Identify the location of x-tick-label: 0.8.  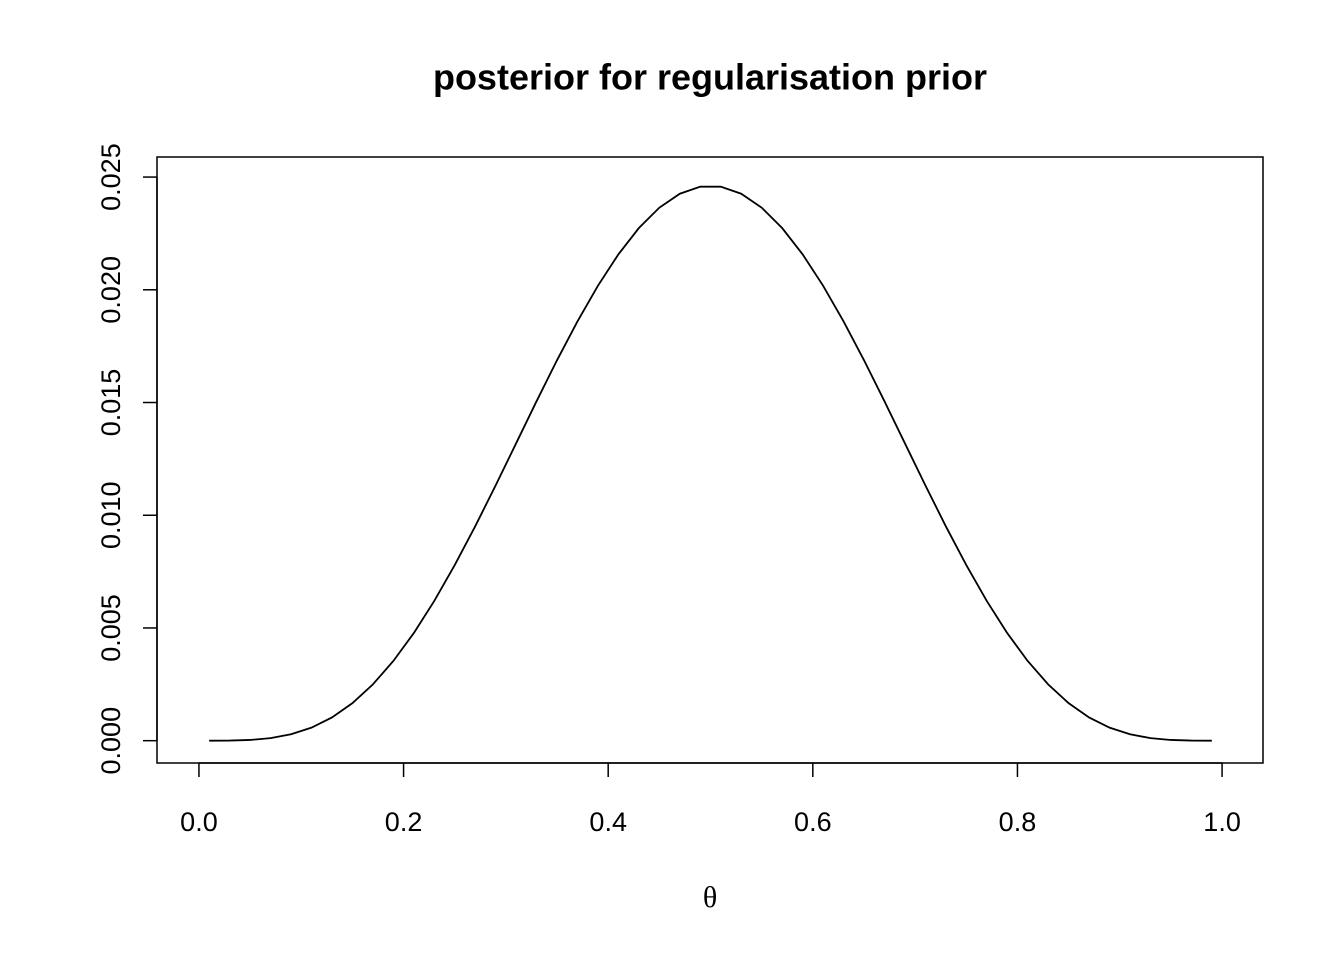
(1018, 822).